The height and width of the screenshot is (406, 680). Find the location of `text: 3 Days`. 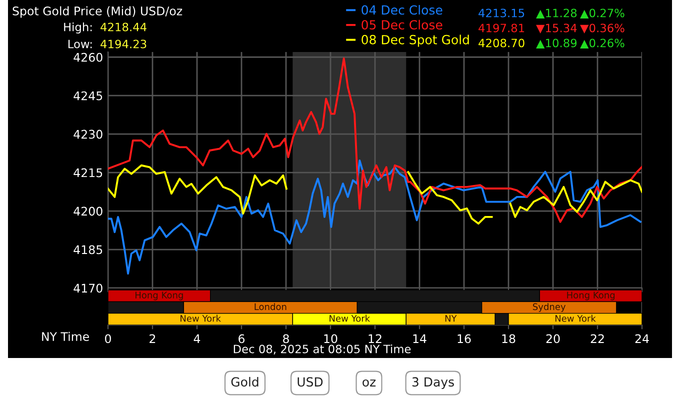

text: 3 Days is located at coordinates (433, 383).